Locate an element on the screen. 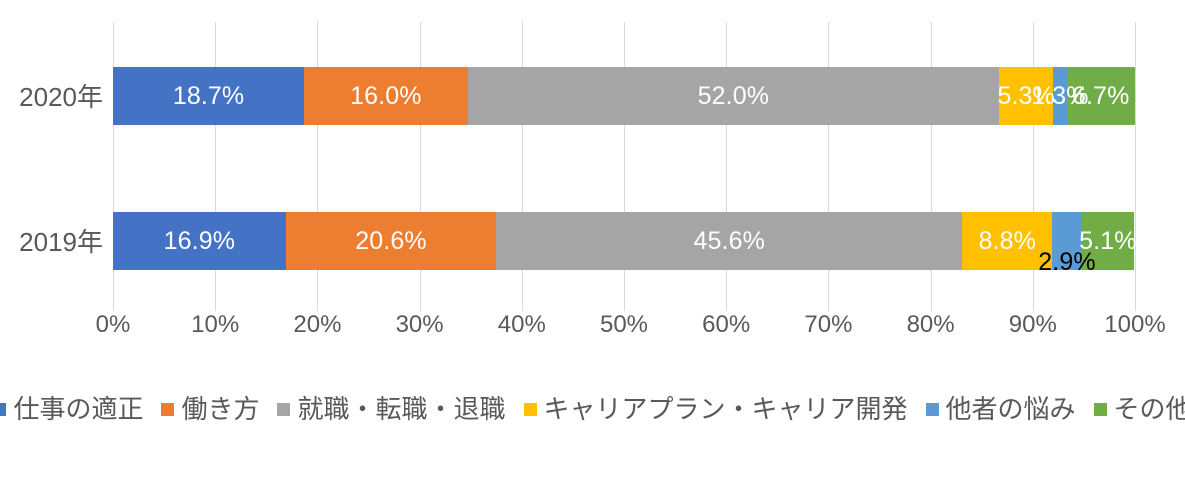 This screenshot has width=1185, height=481. bar-segment-label: 52.0% is located at coordinates (733, 95).